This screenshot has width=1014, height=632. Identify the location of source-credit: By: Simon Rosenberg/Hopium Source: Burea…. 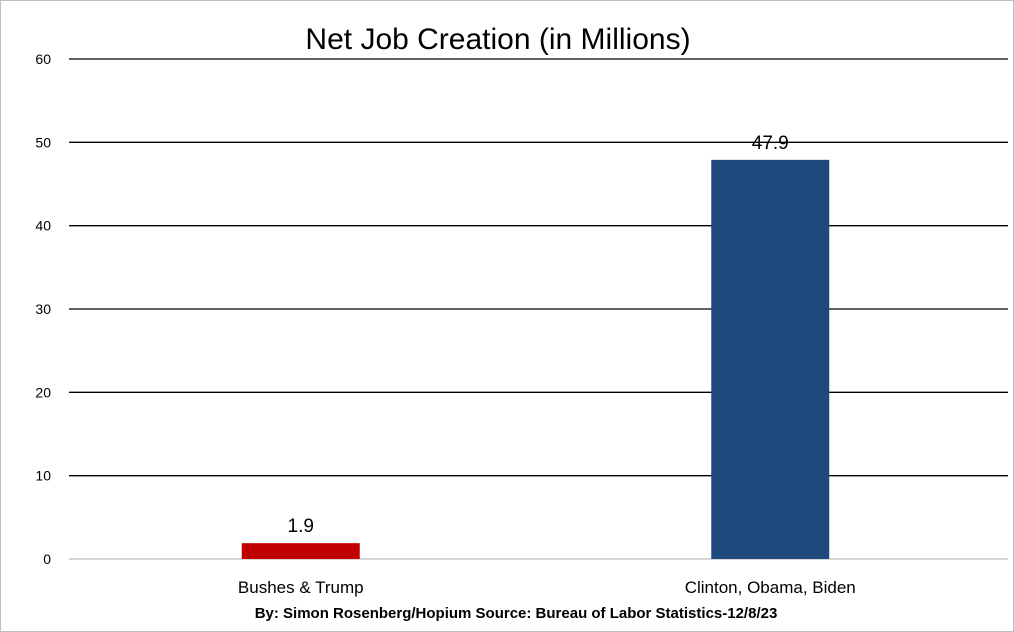
(516, 613).